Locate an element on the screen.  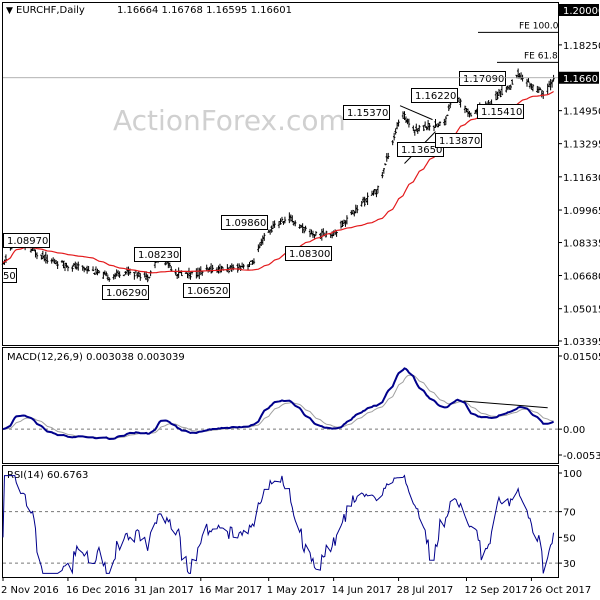
x-tick-label: 26 Oct 2017 is located at coordinates (560, 590).